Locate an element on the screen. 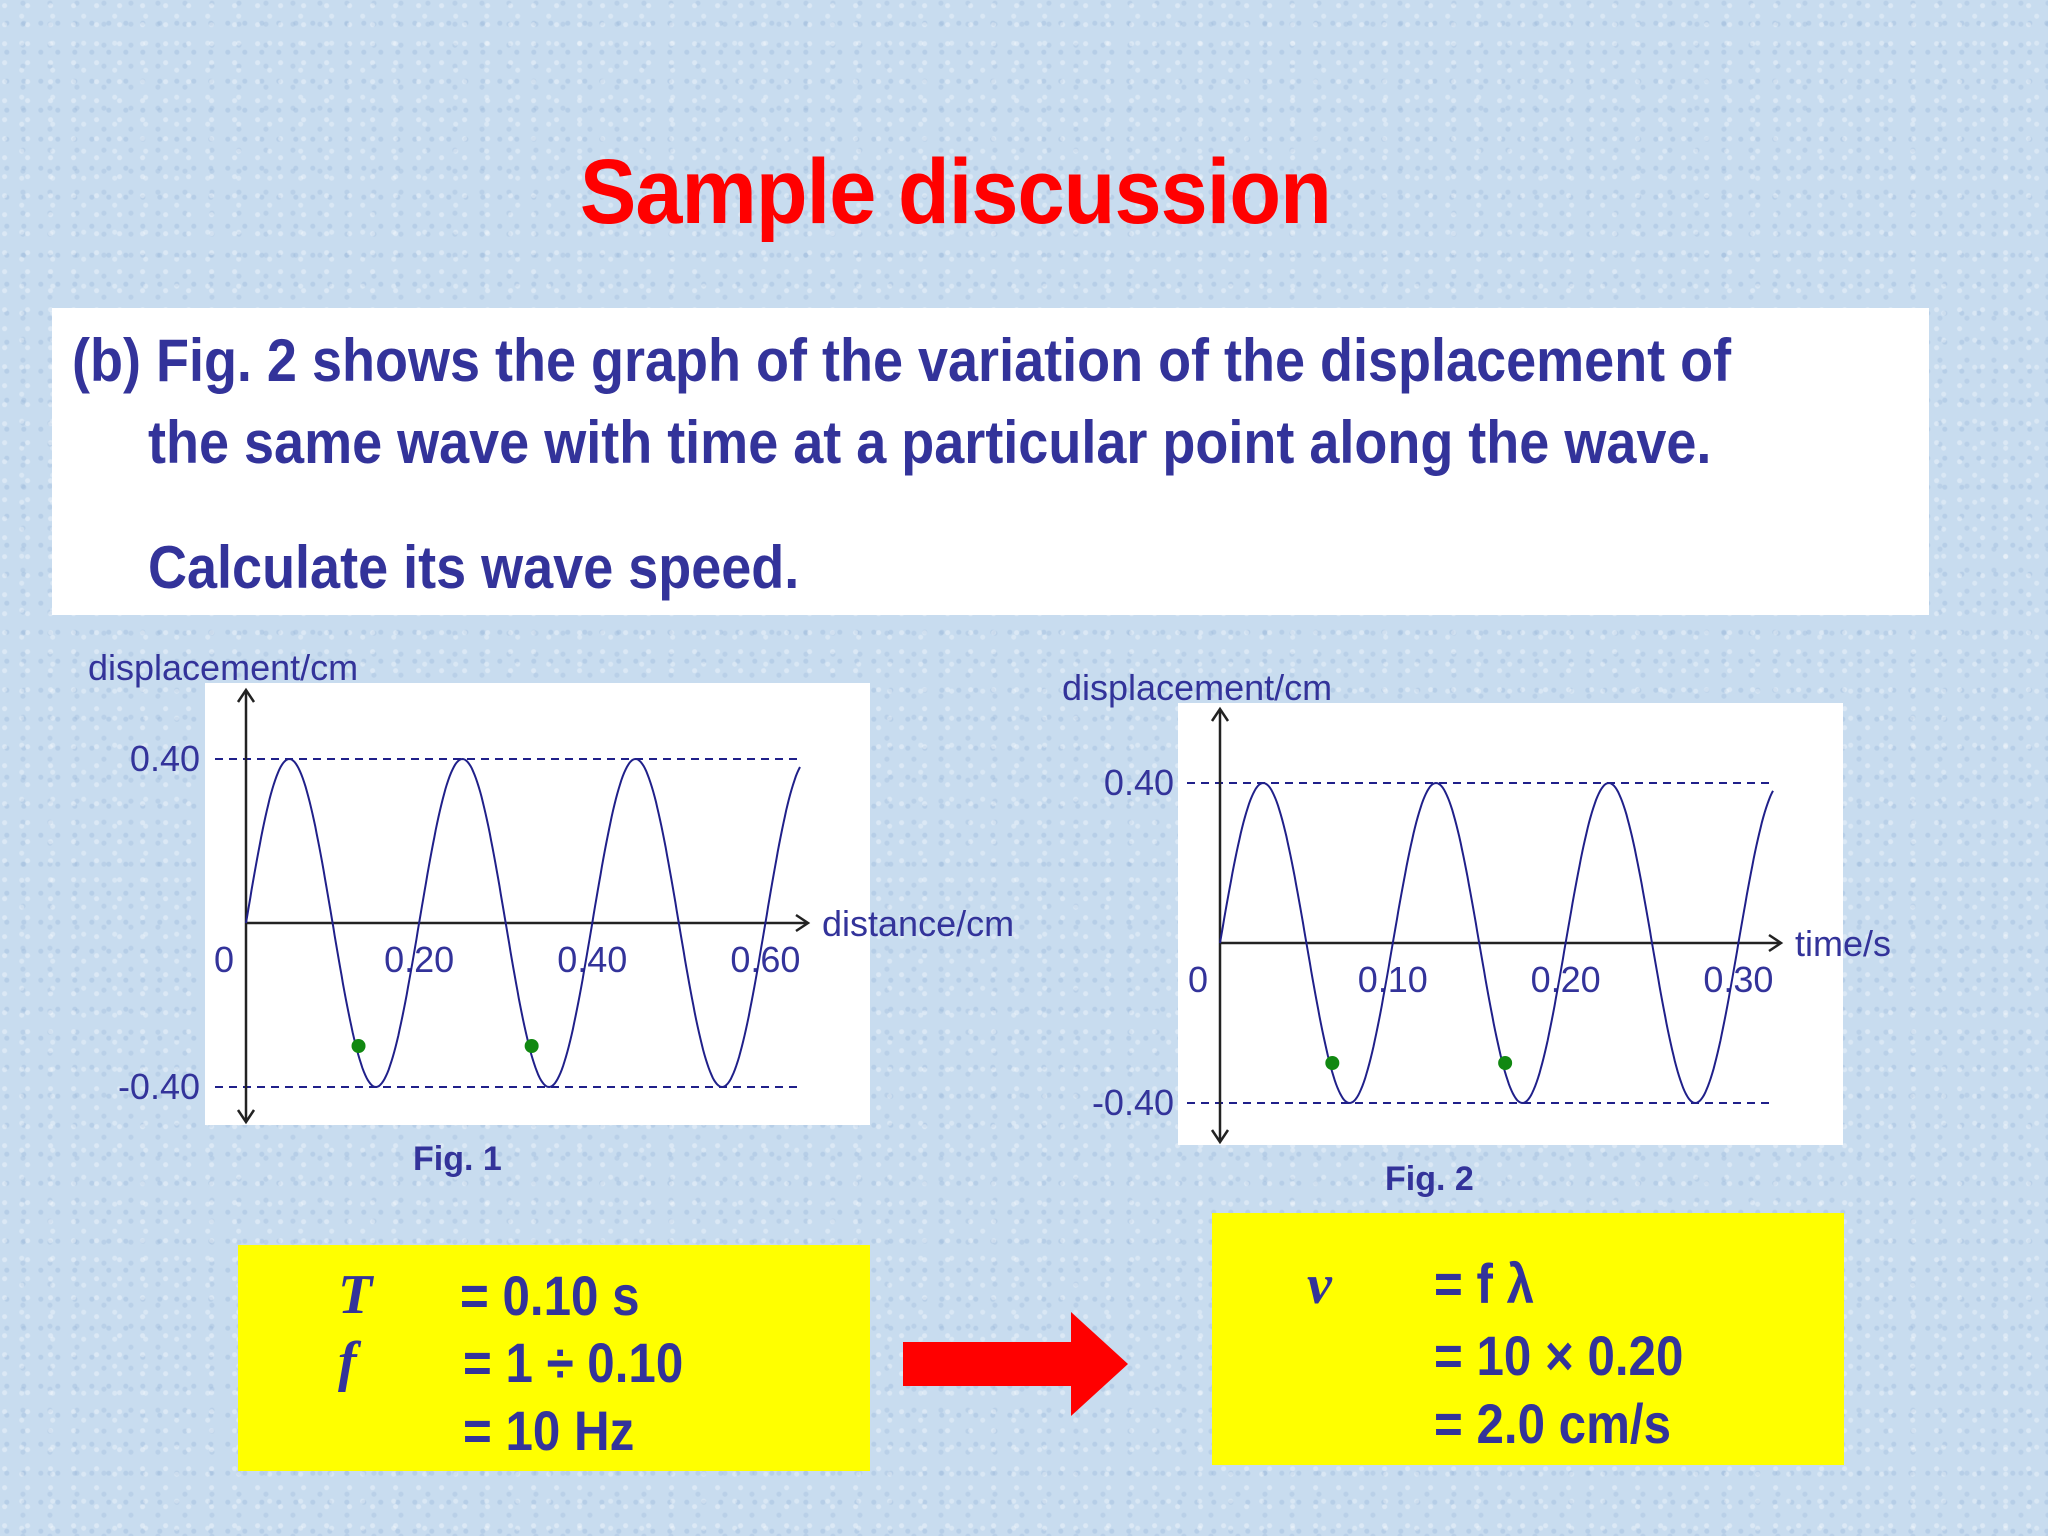  figure-caption-1: Fig. 1 is located at coordinates (457, 1159).